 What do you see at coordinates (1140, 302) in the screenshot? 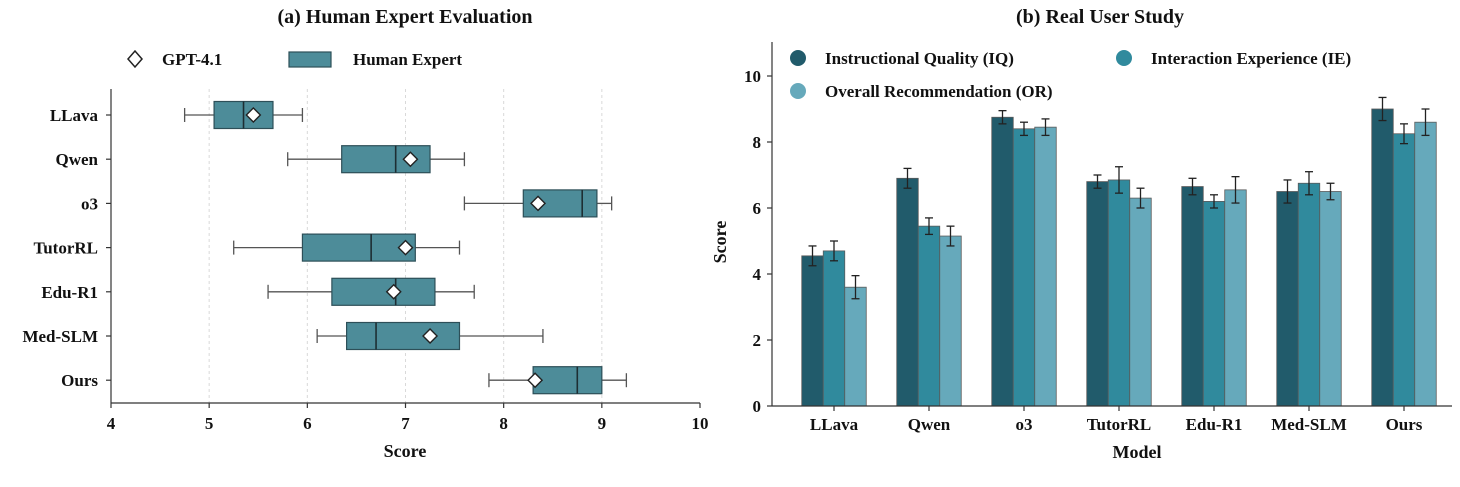
I see `bar-or-tutorrl` at bounding box center [1140, 302].